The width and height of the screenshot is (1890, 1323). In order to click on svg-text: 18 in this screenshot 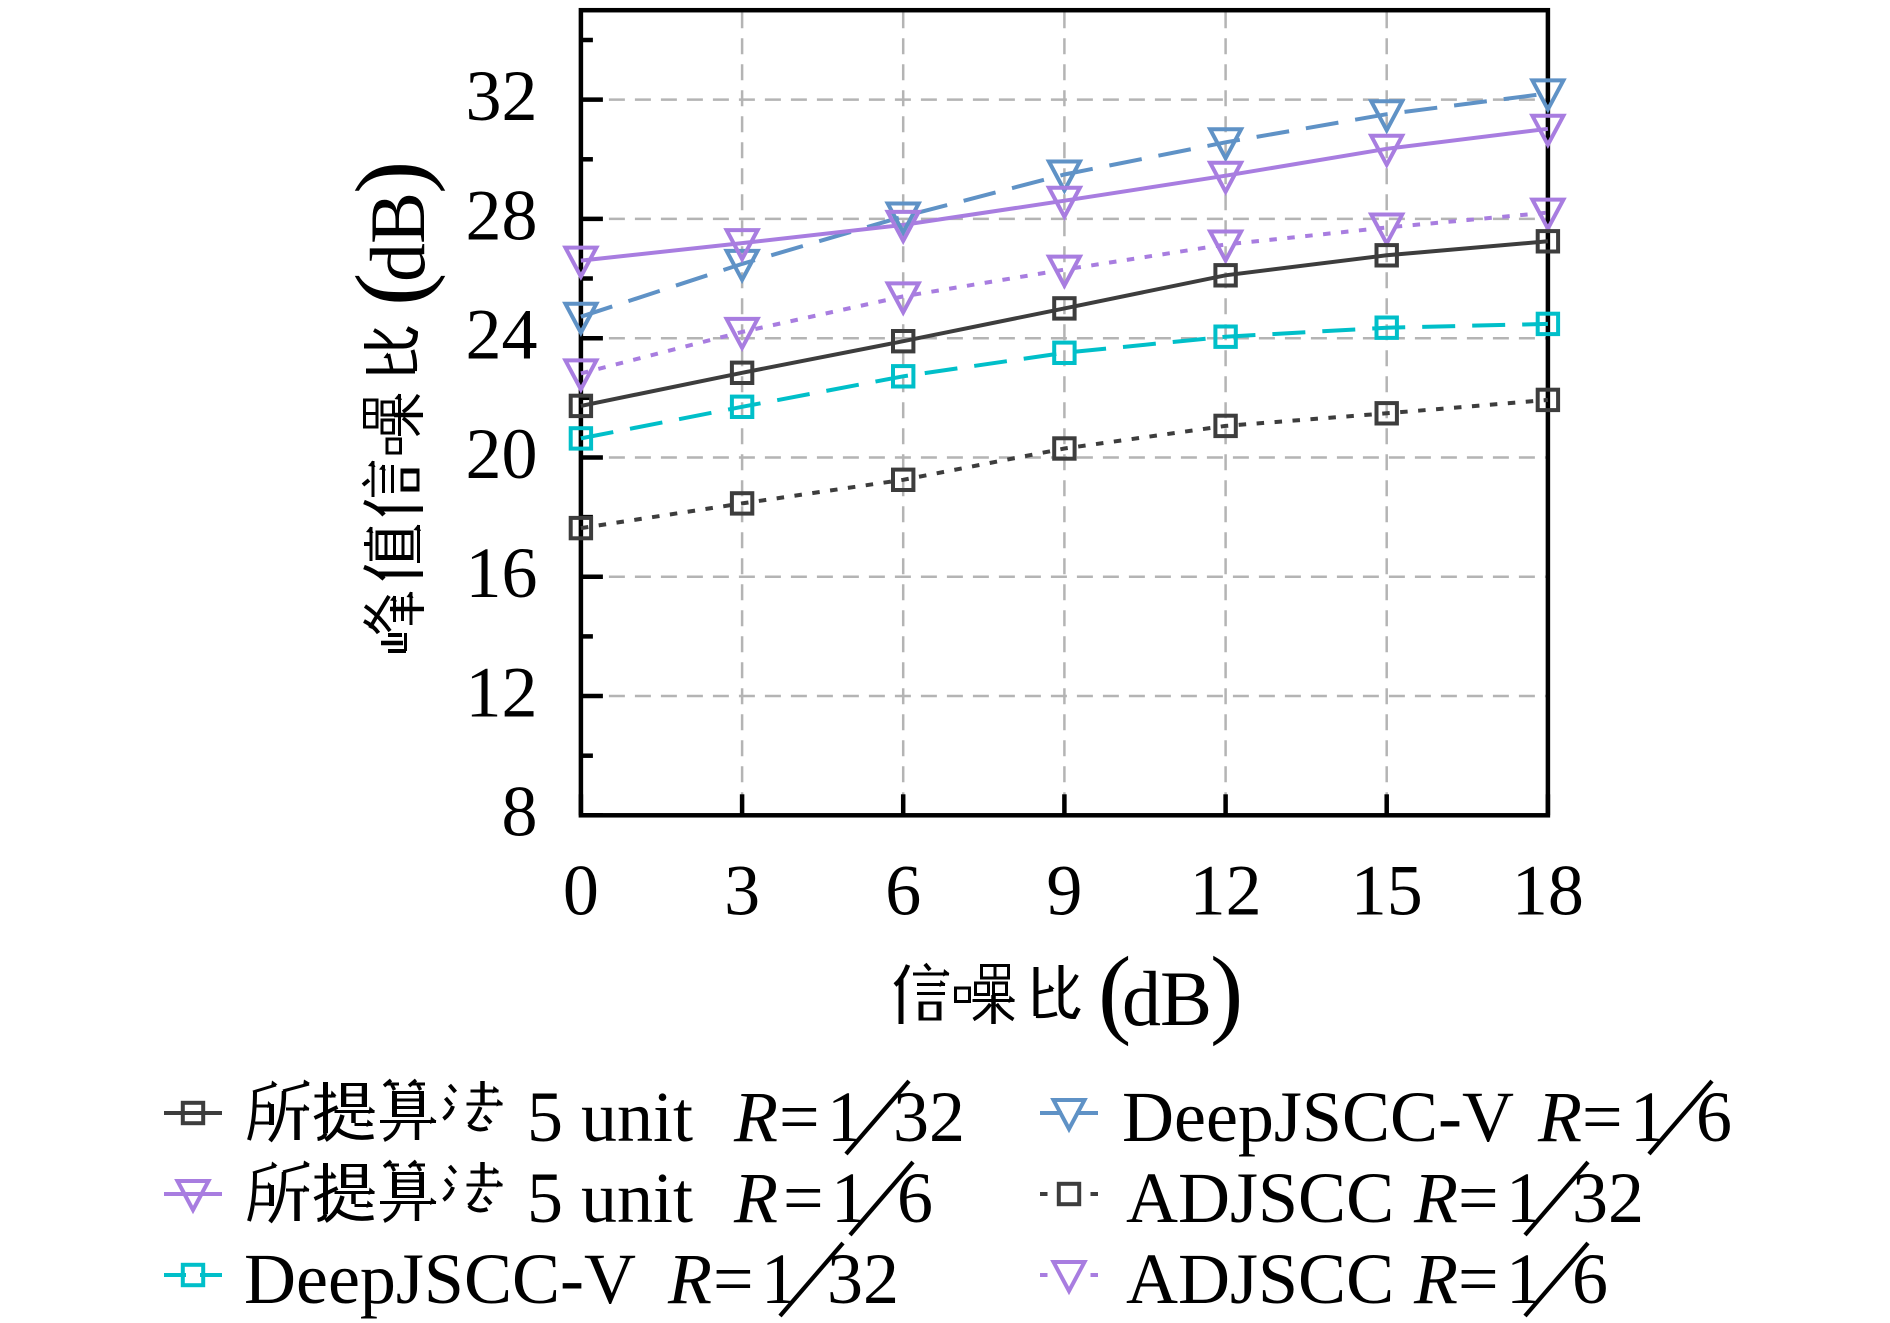, I will do `click(1548, 891)`.